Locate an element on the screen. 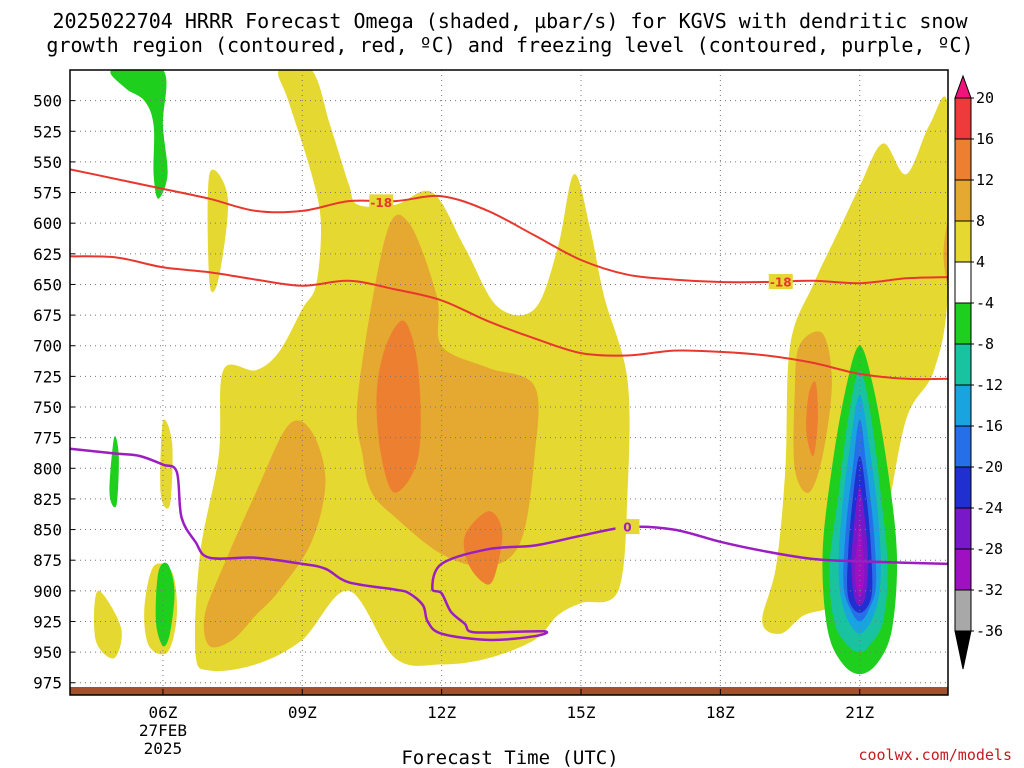 This screenshot has width=1024, height=768. colorbar: 20 16 12 8 4 -4 -8 -12 -16 -20 -24 -28 -32 -36 is located at coordinates (978, 372).